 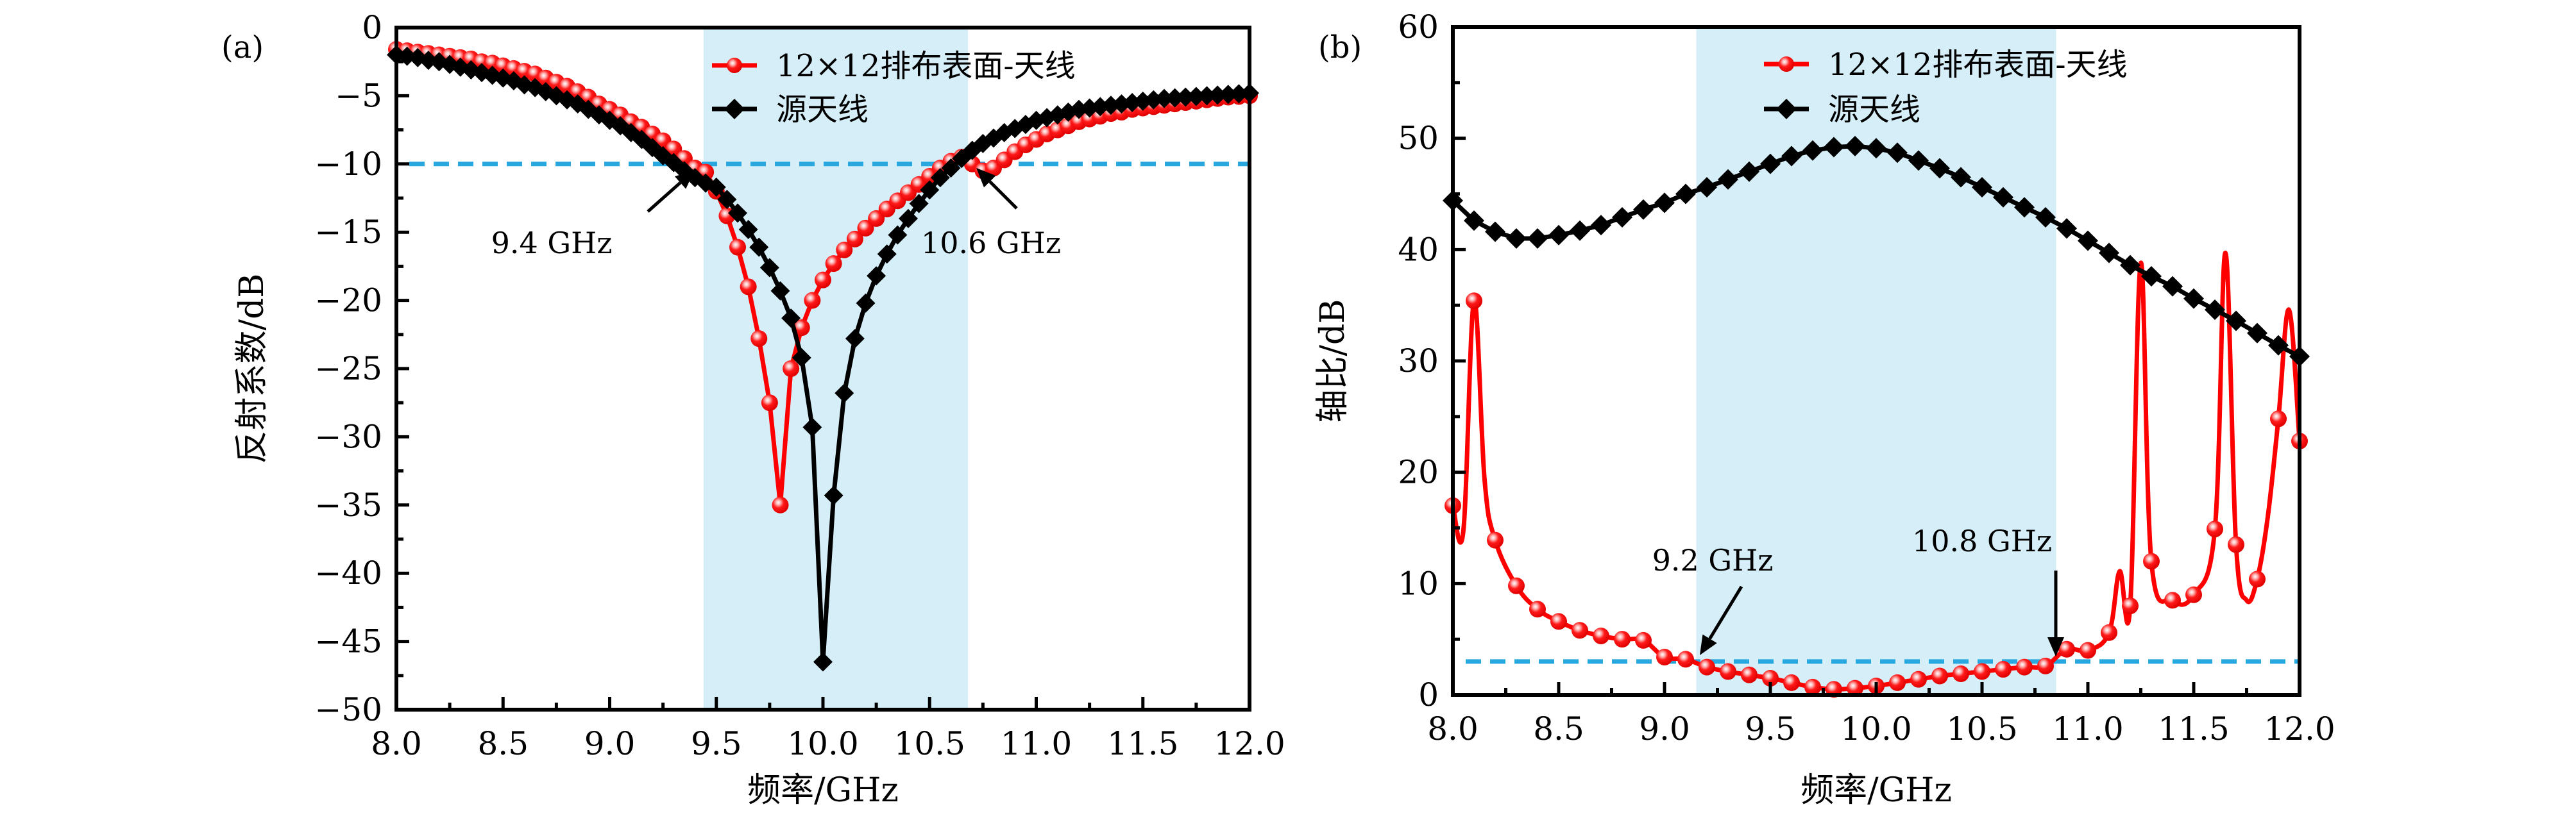 What do you see at coordinates (1858, 590) in the screenshot?
I see `annotations: 9.2 GHz 10.8 GHz` at bounding box center [1858, 590].